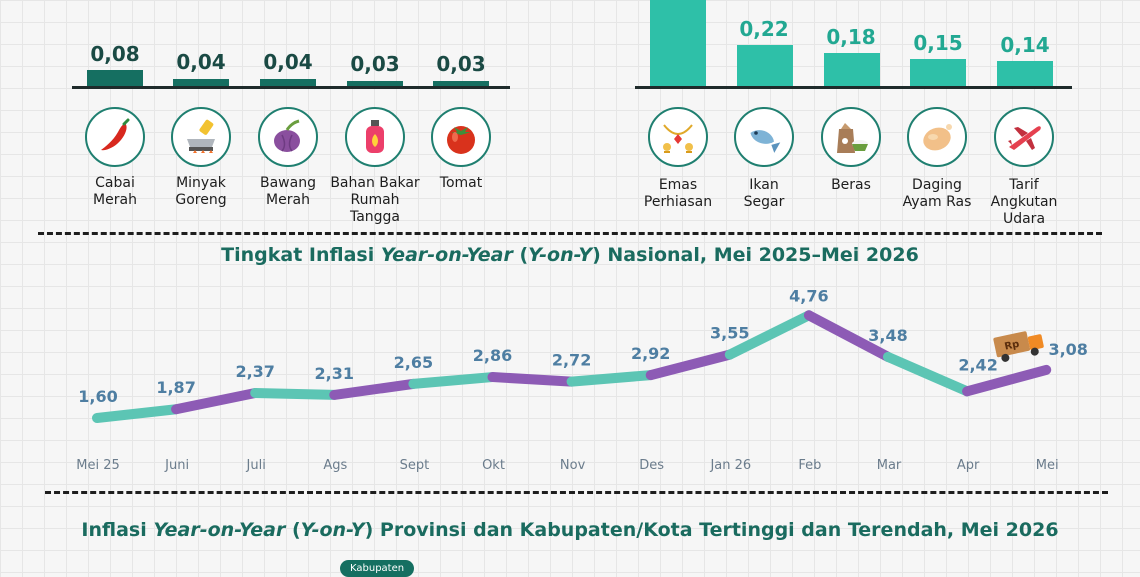  What do you see at coordinates (651, 465) in the screenshot?
I see `x-tick-label: Des` at bounding box center [651, 465].